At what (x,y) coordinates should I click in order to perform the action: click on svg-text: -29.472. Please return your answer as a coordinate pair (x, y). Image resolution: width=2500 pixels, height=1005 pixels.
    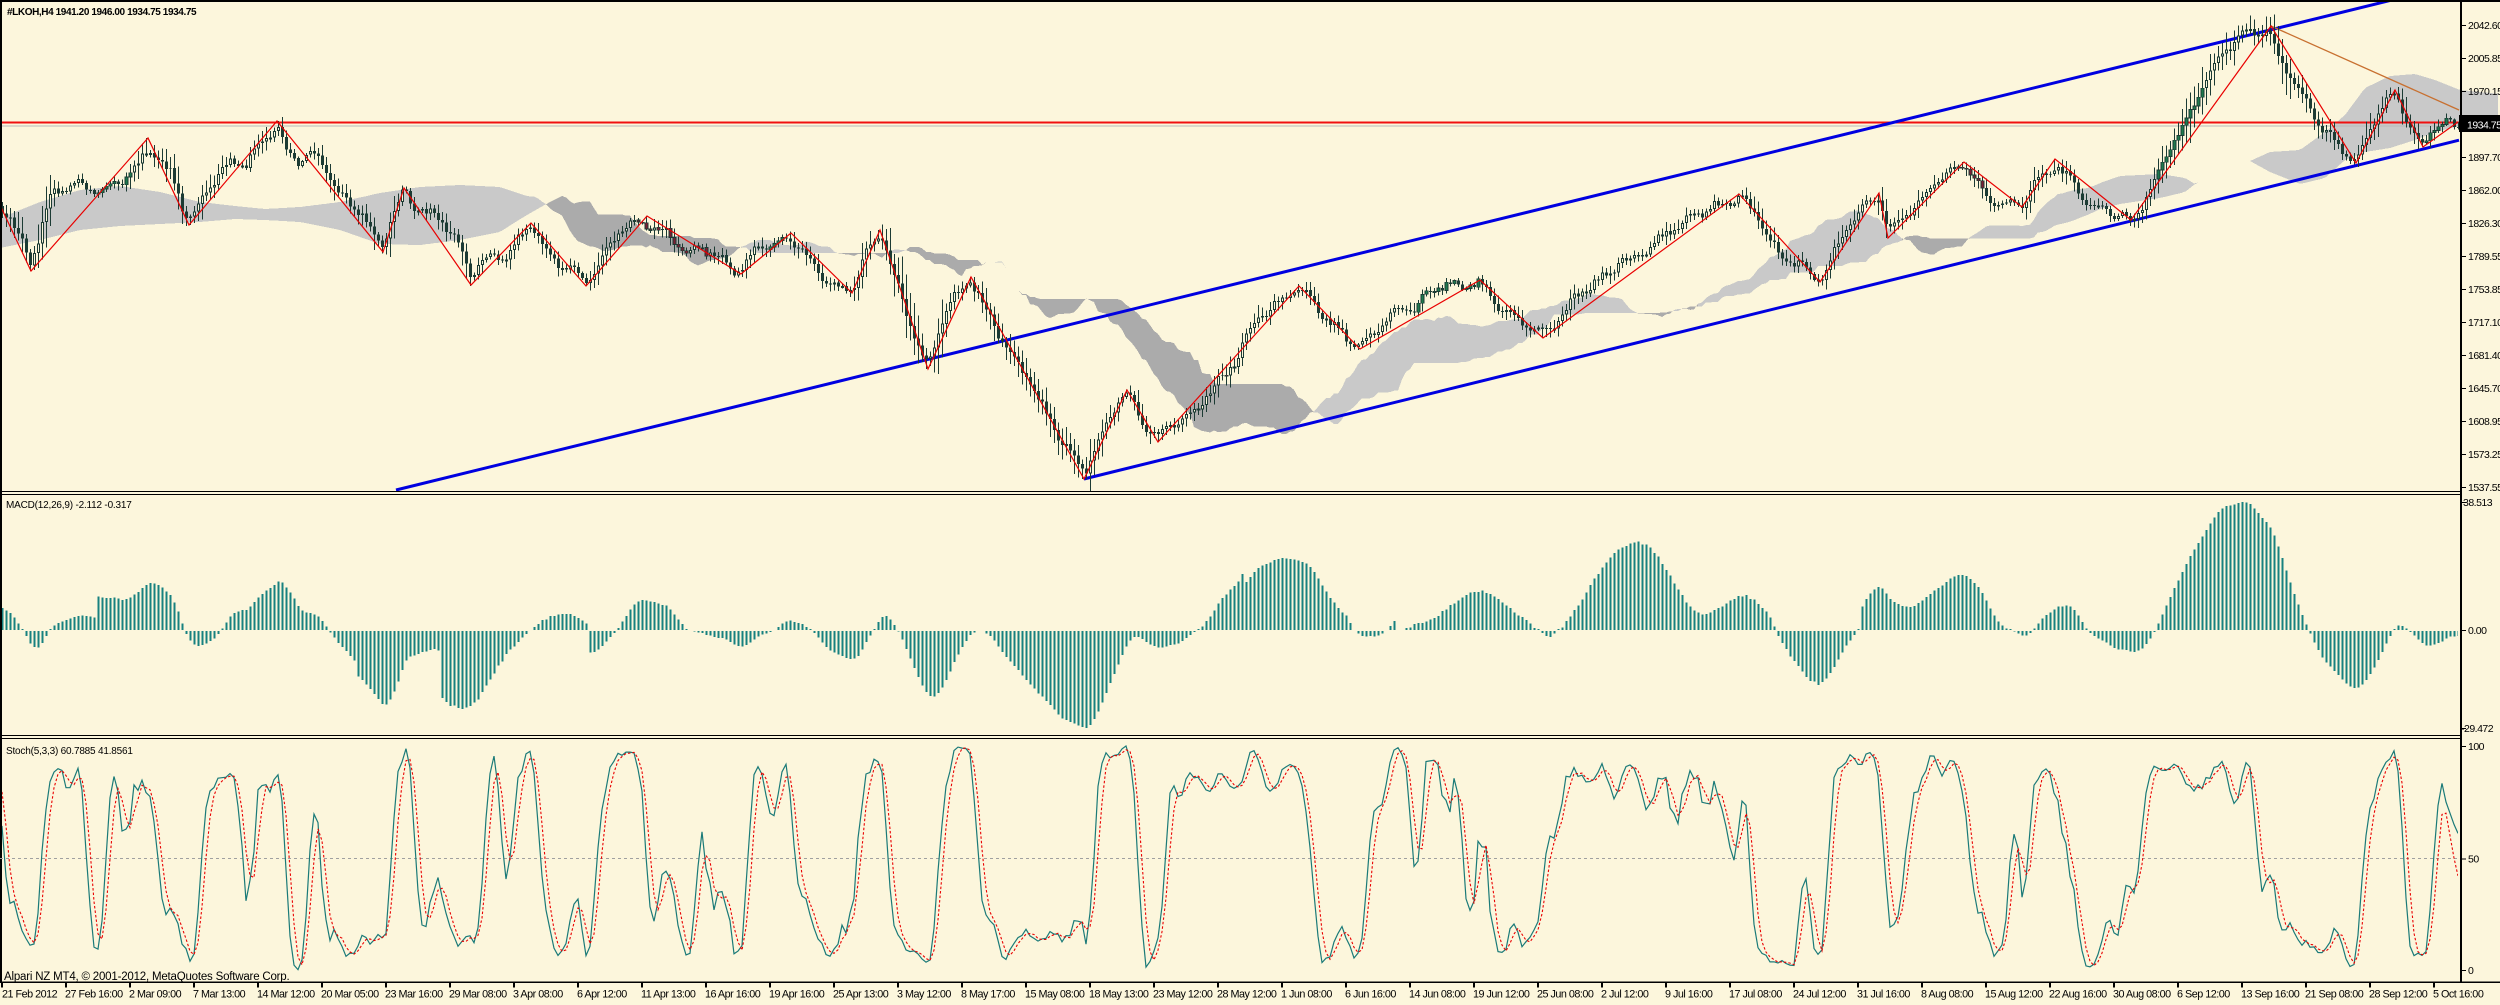
    Looking at the image, I should click on (2477, 729).